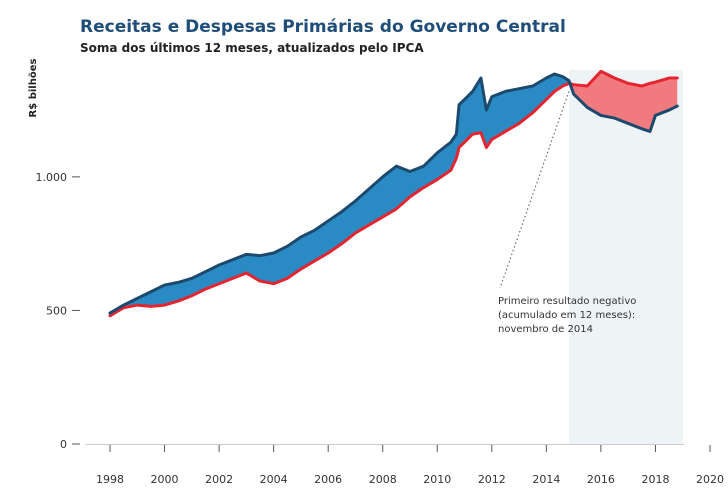 This screenshot has width=728, height=494. Describe the element at coordinates (110, 479) in the screenshot. I see `x-tick-label: 1998` at that location.